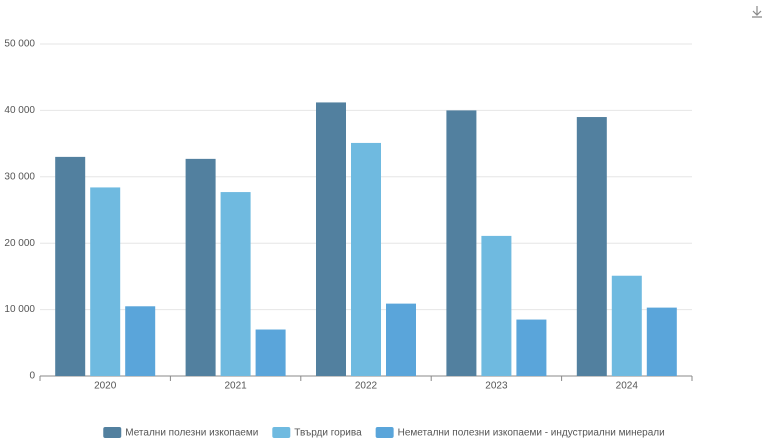 This screenshot has height=443, width=768. Describe the element at coordinates (191, 433) in the screenshot. I see `legend-label: Метални полезни изкопаеми` at that location.